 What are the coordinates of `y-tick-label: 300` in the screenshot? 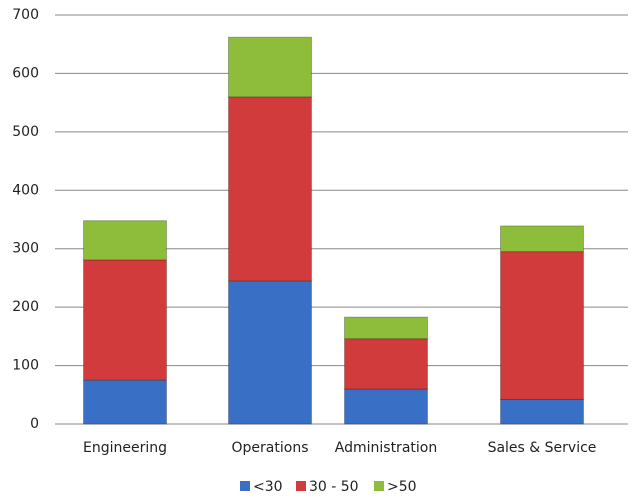 It's located at (25, 249).